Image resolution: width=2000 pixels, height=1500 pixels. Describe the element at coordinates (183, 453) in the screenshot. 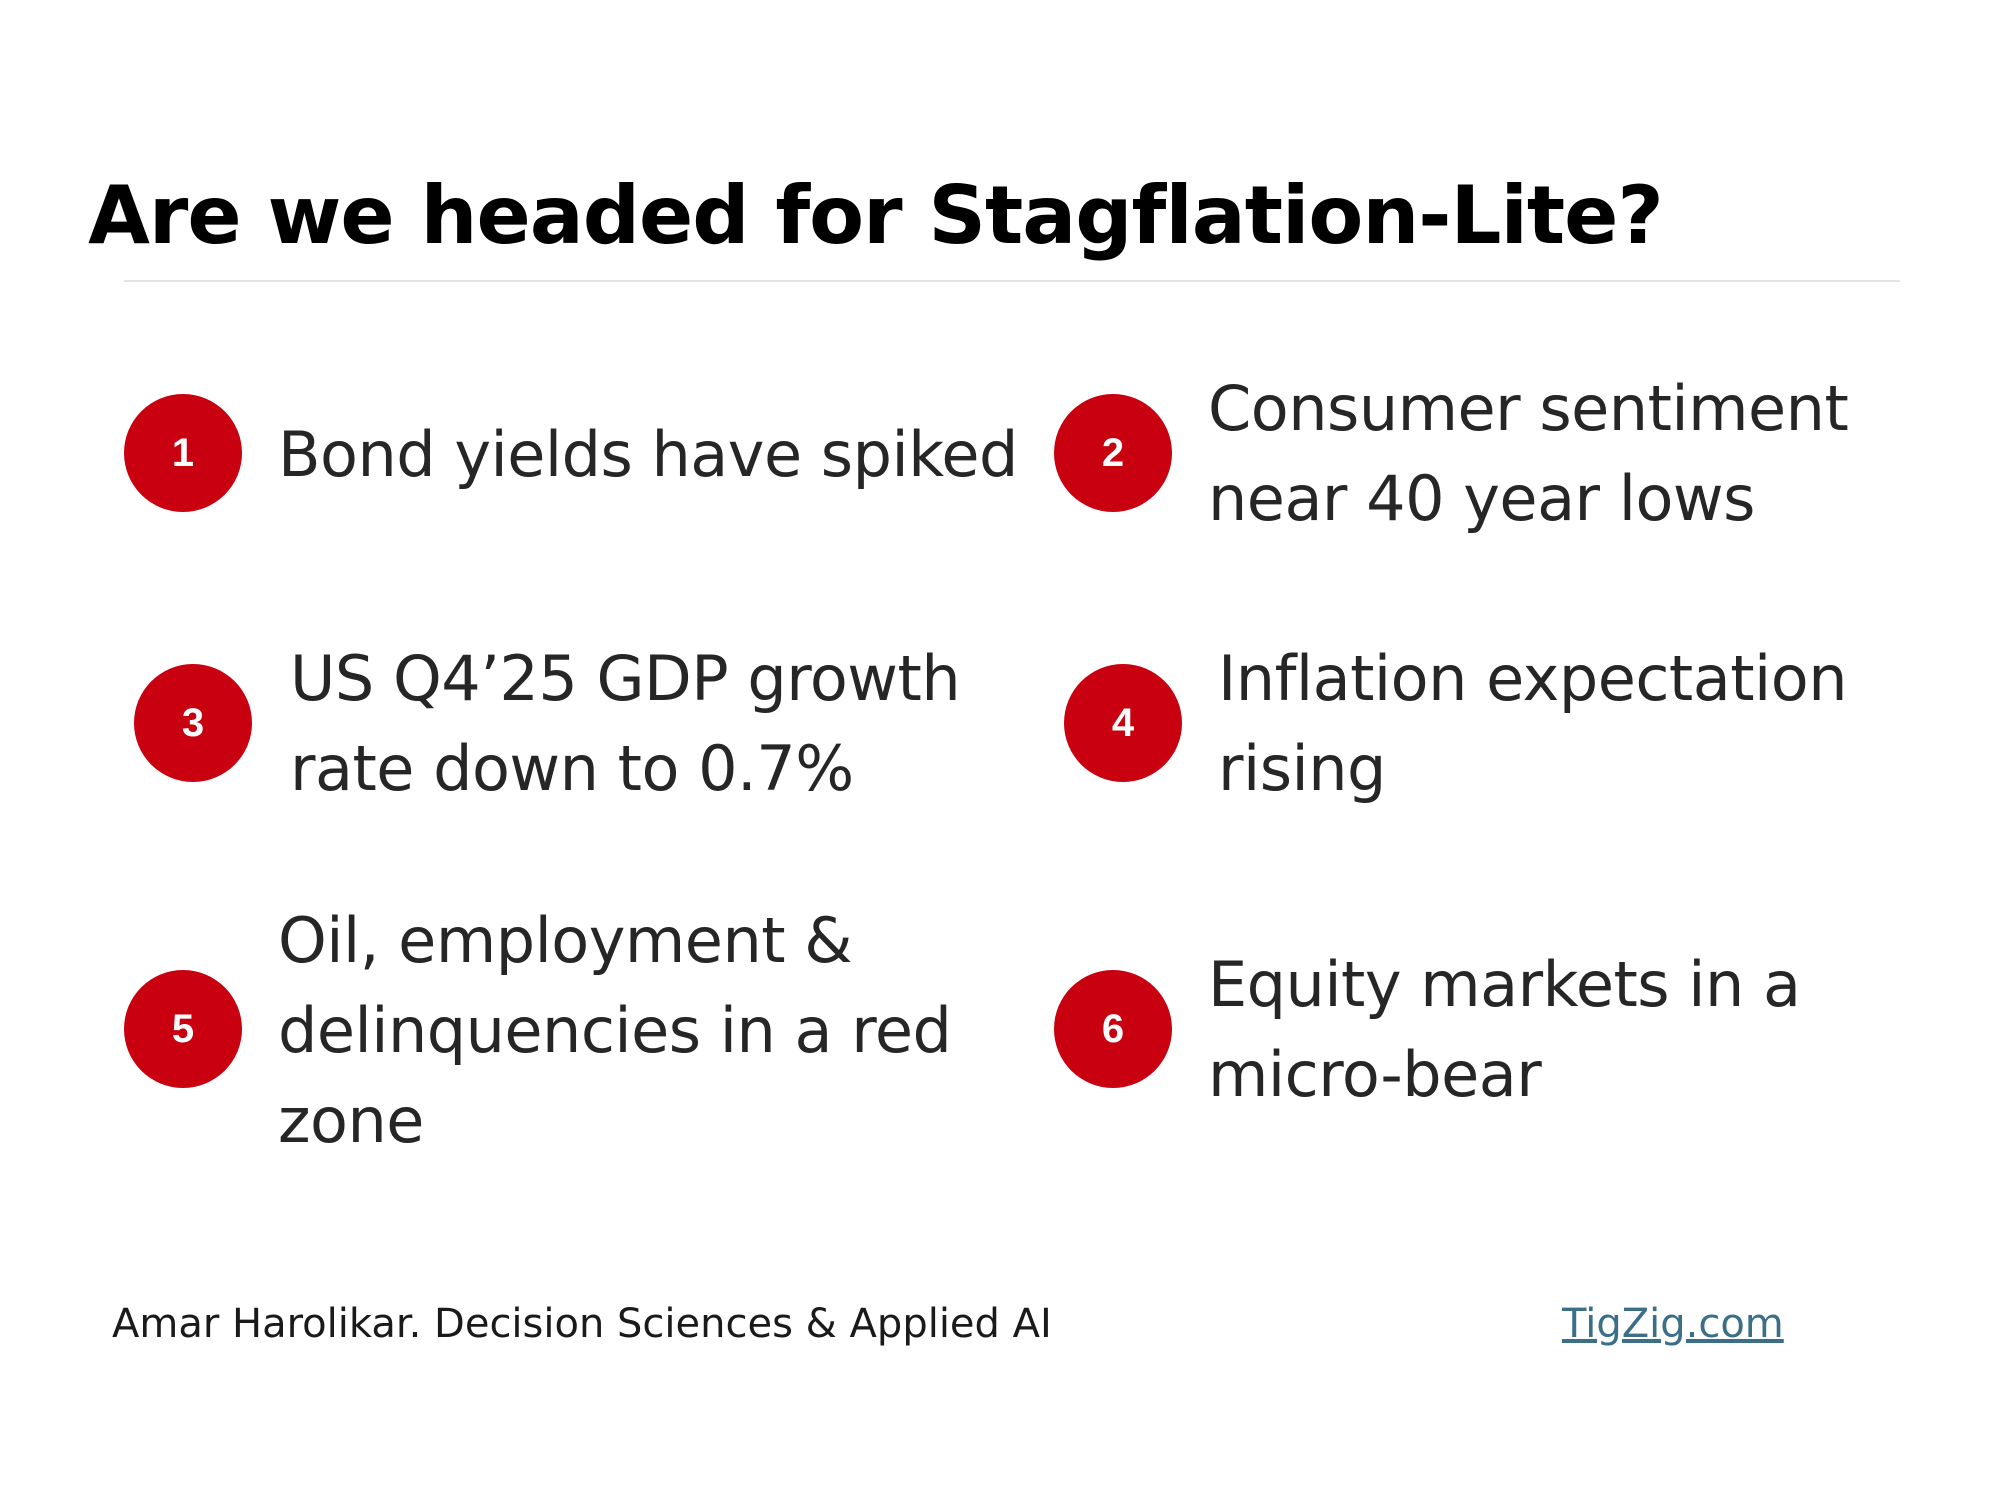

I see `number-badge: 1` at that location.